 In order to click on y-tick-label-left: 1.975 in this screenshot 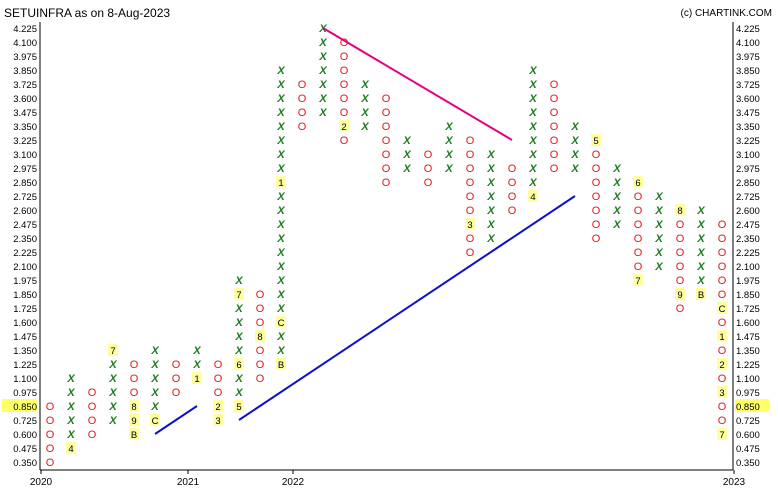, I will do `click(25, 281)`.